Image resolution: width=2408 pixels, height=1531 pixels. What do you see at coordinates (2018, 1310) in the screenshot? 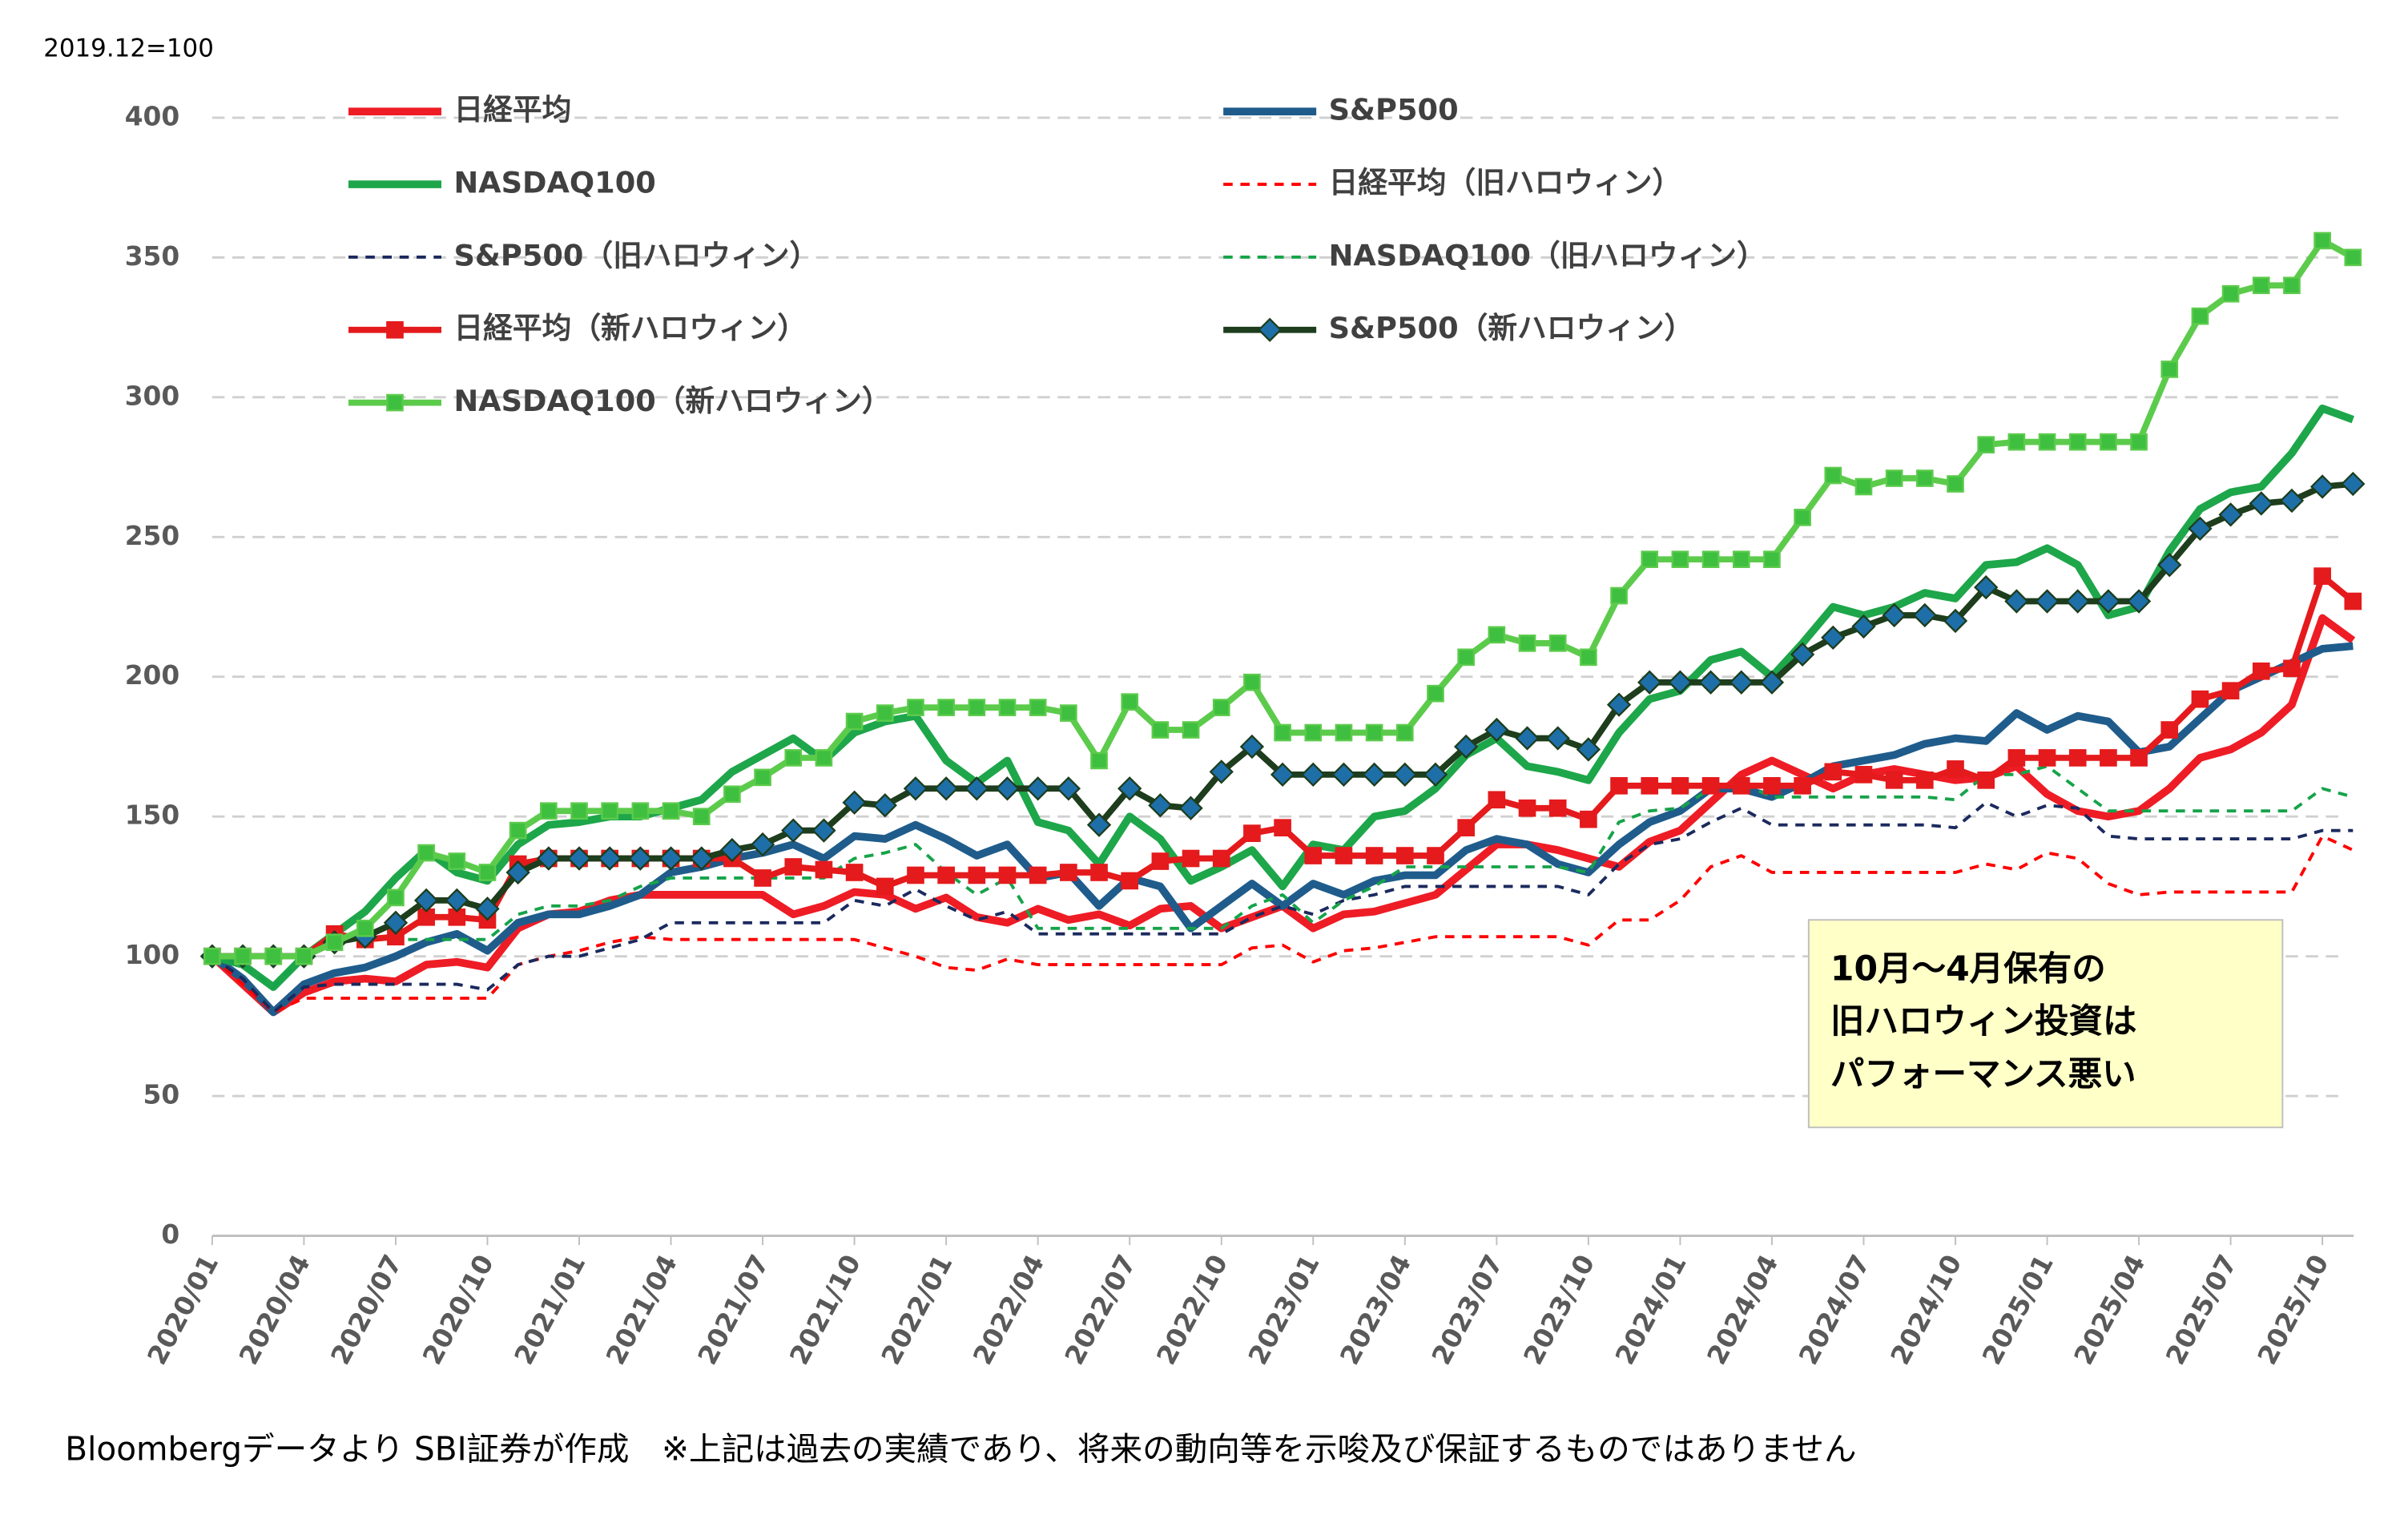
I see `x-tick-label: 2025/01` at bounding box center [2018, 1310].